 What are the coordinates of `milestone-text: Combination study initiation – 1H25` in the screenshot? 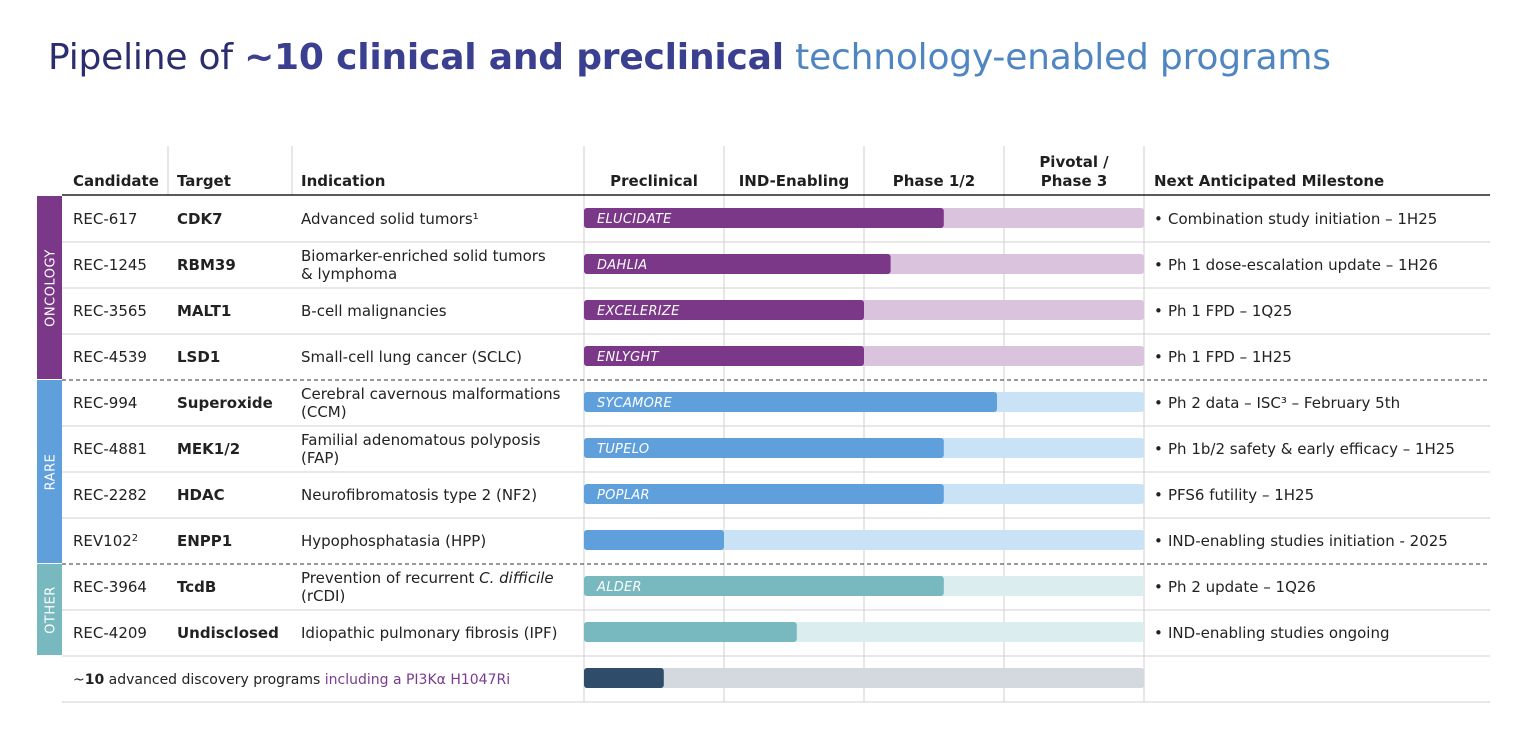 It's located at (1302, 219).